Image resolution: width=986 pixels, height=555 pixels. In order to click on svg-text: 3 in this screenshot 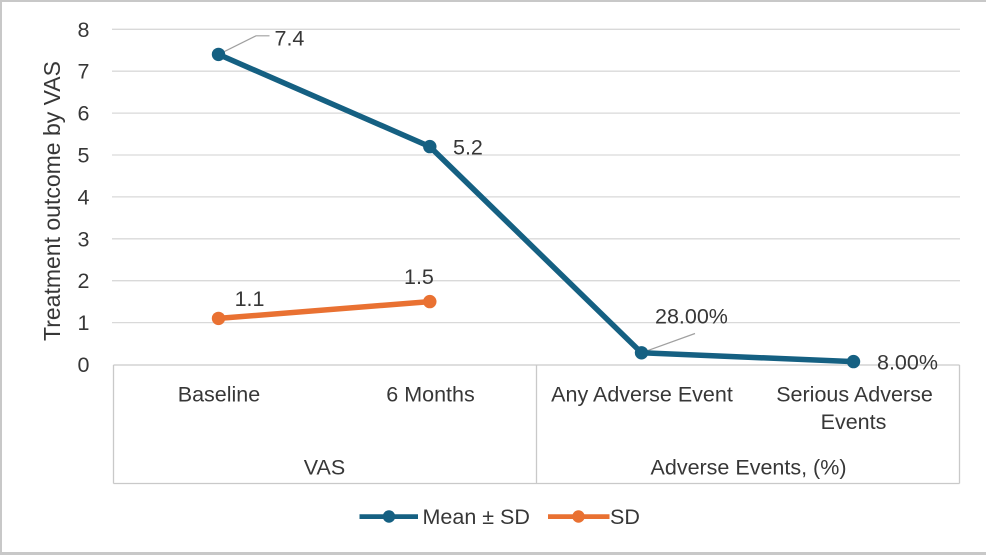, I will do `click(84, 239)`.